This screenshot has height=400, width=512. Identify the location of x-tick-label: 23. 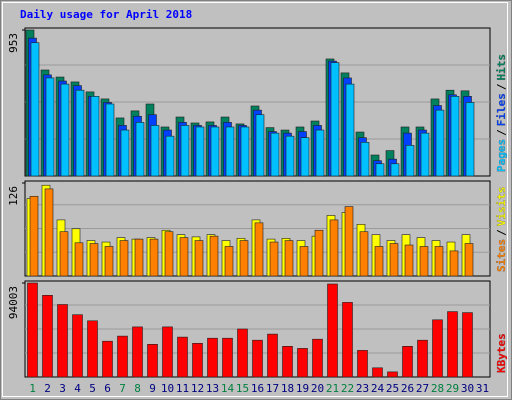
(362, 388).